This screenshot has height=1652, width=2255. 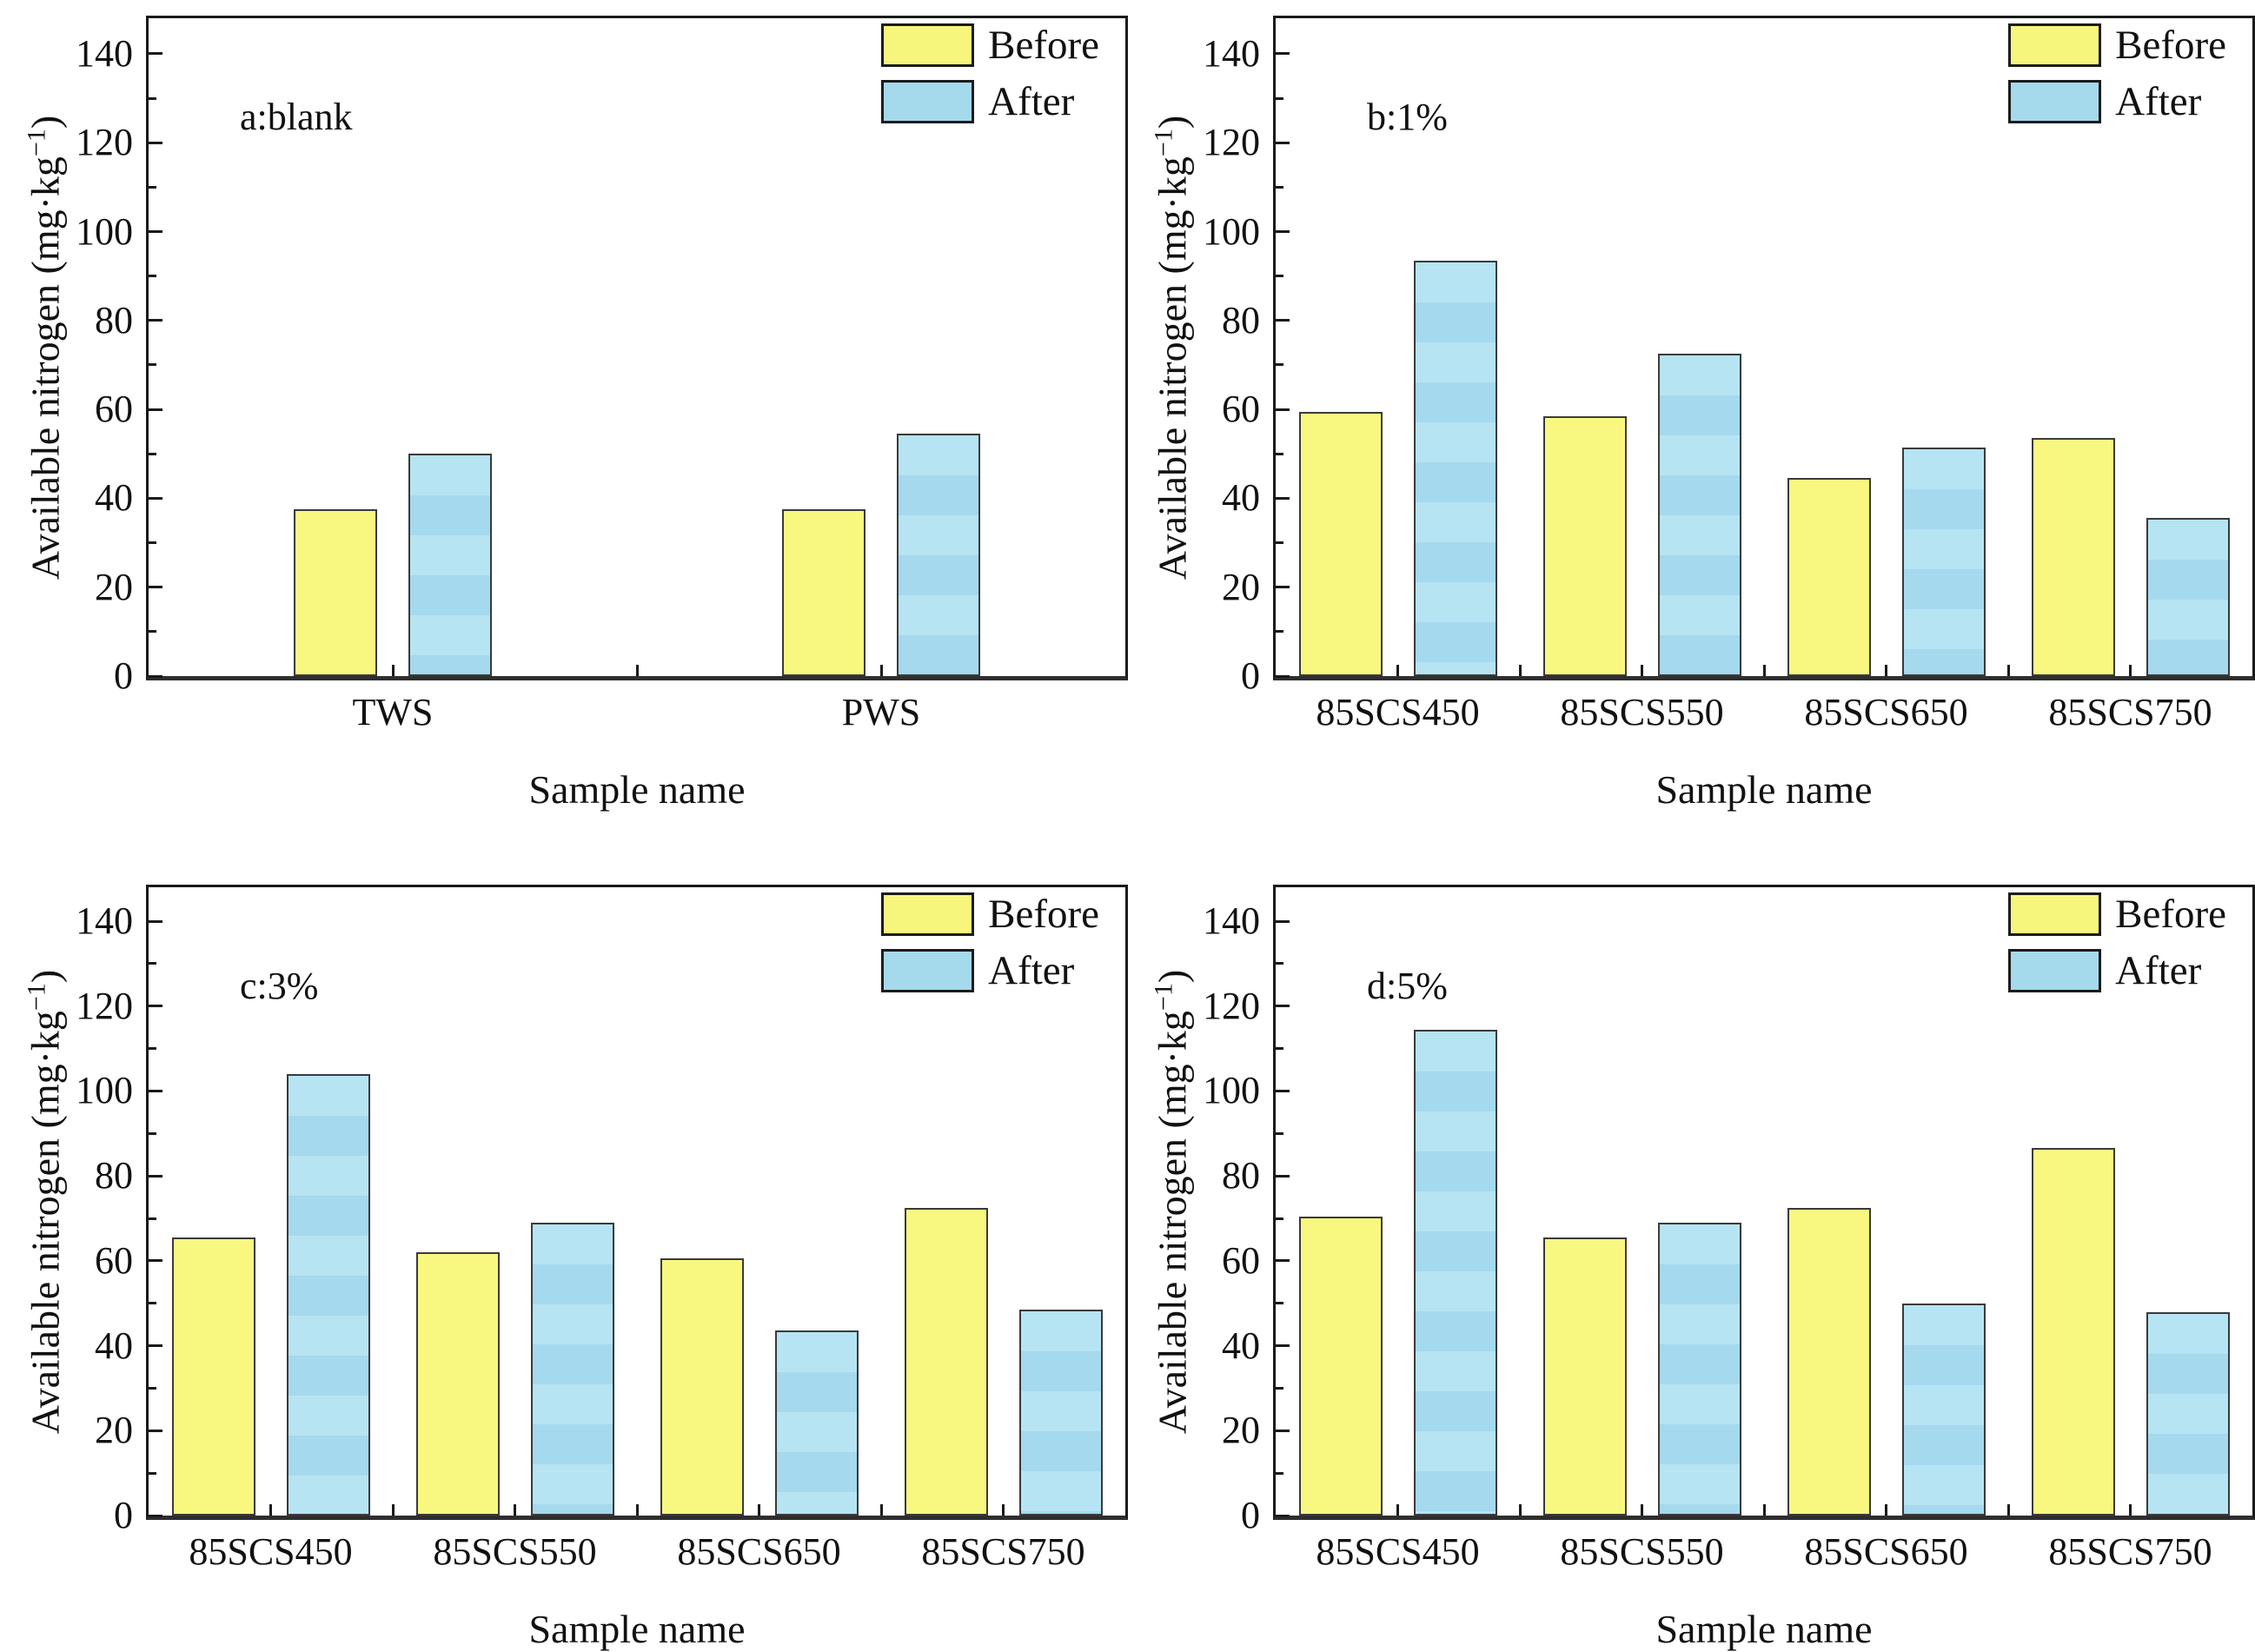 What do you see at coordinates (824, 592) in the screenshot?
I see `bar-before-PWS` at bounding box center [824, 592].